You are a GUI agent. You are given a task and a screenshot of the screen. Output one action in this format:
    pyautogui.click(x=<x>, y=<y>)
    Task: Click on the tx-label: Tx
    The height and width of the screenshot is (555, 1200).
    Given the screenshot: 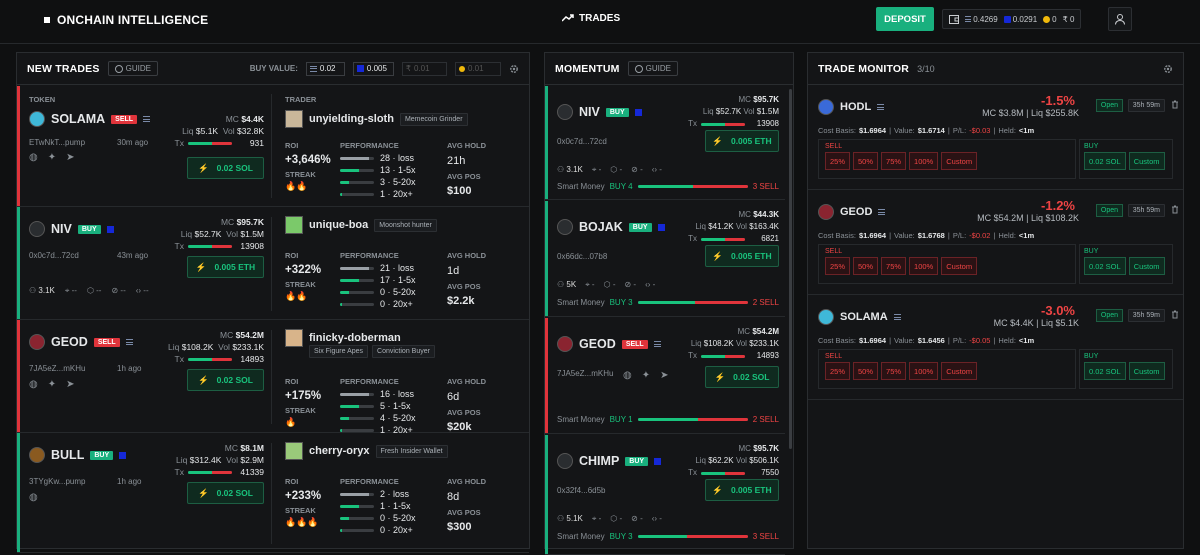 What is the action you would take?
    pyautogui.click(x=692, y=356)
    